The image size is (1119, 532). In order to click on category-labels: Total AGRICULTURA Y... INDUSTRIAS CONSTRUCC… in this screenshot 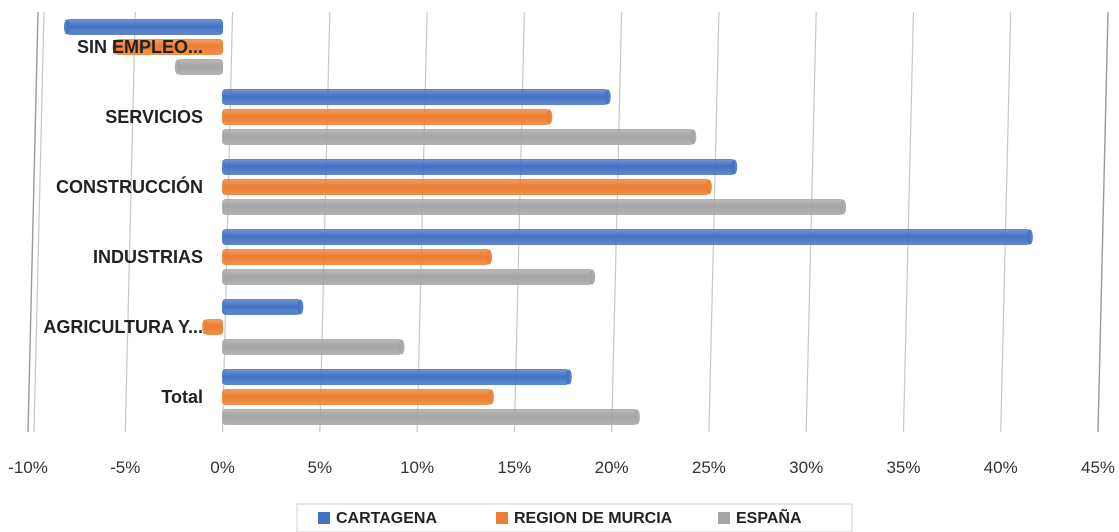, I will do `click(123, 222)`.